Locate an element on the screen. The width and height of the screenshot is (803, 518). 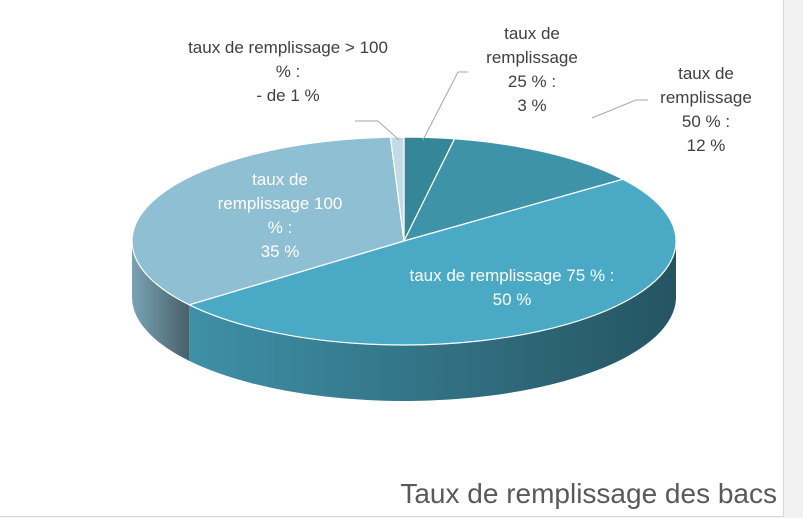
slice-side-shade is located at coordinates (161, 301).